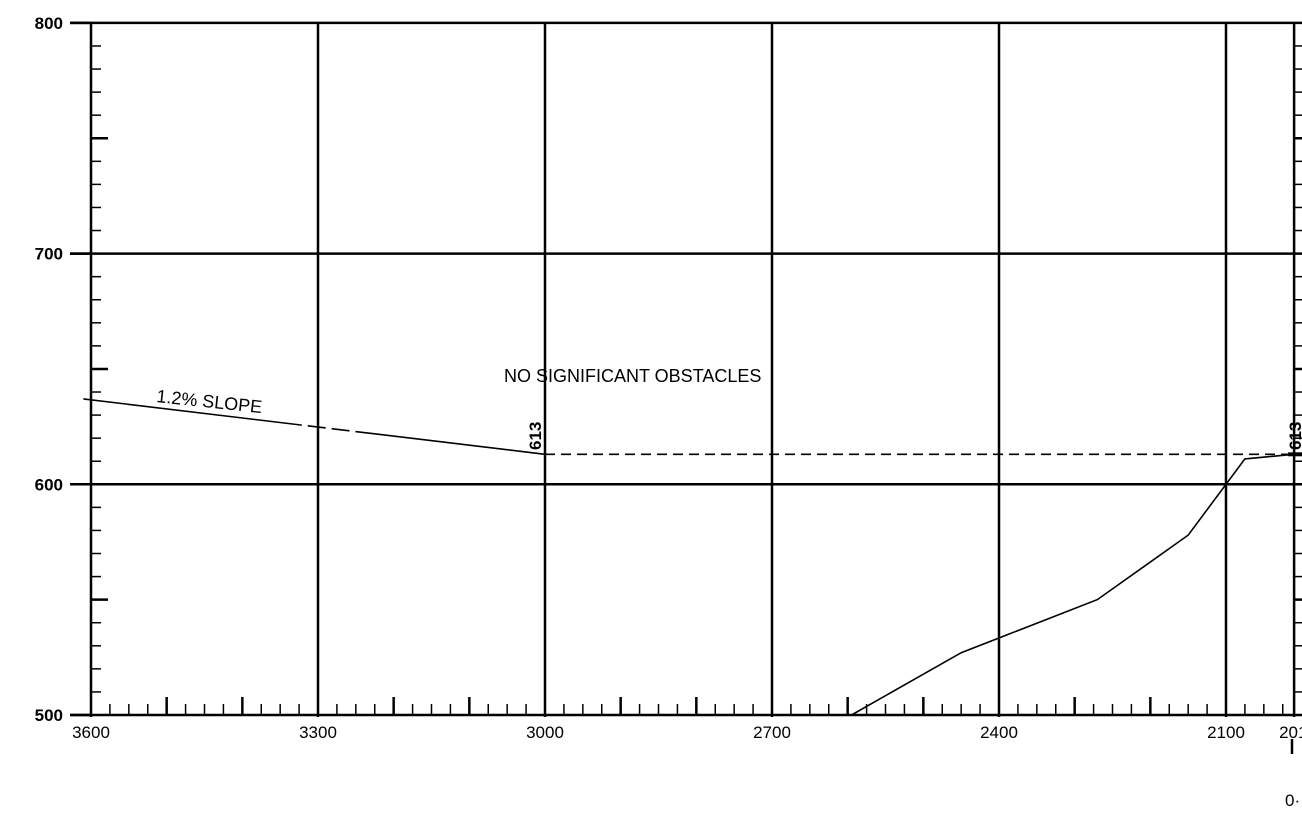  Describe the element at coordinates (1292, 800) in the screenshot. I see `station-fragment-label: 0·` at that location.